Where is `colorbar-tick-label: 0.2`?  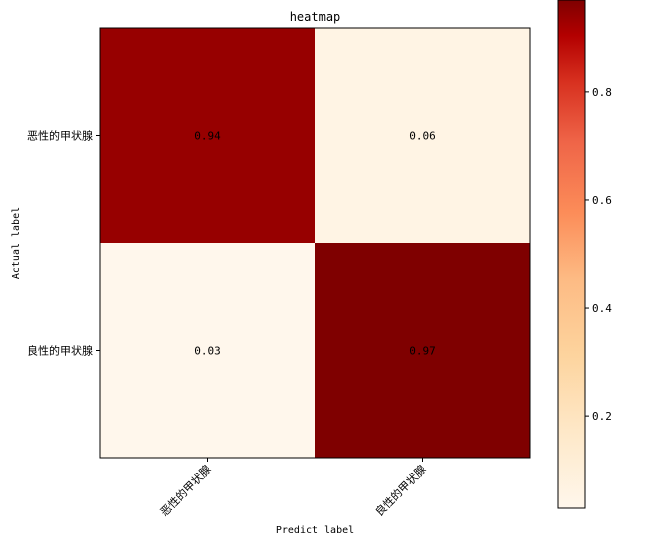 colorbar-tick-label: 0.2 is located at coordinates (602, 416).